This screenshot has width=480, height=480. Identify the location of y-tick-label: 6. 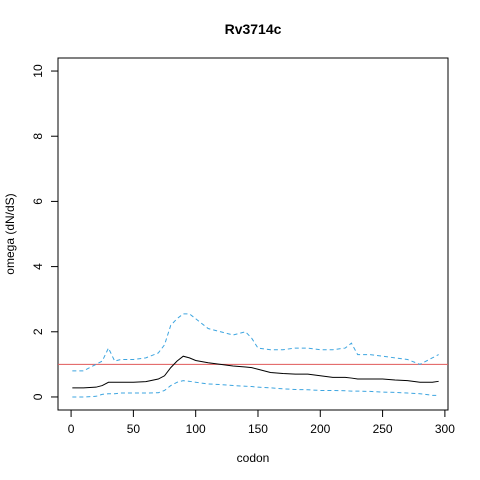
(38, 201).